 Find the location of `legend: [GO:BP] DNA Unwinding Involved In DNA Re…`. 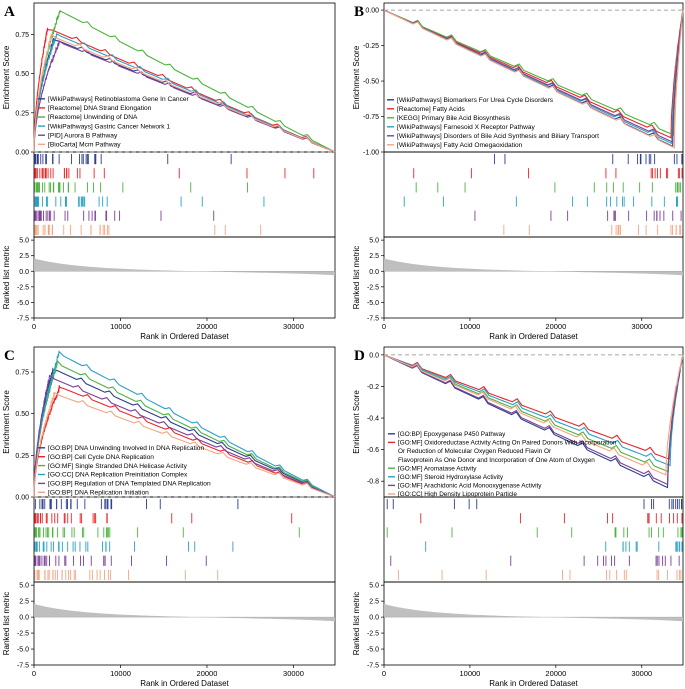

legend: [GO:BP] DNA Unwinding Involved In DNA Re… is located at coordinates (124, 471).